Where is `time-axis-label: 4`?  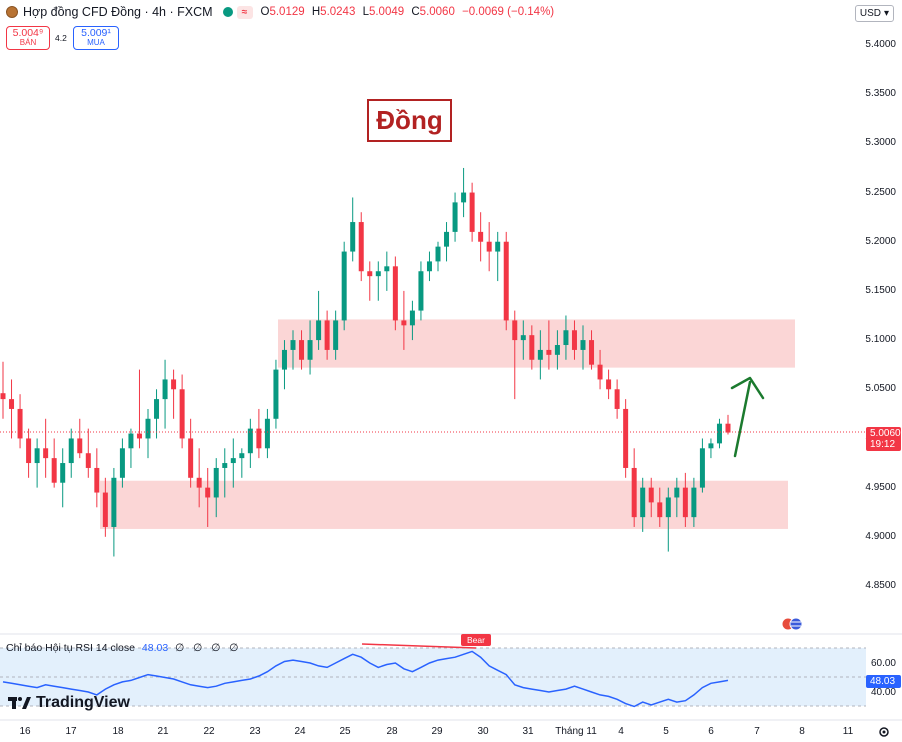
time-axis-label: 4 is located at coordinates (621, 731).